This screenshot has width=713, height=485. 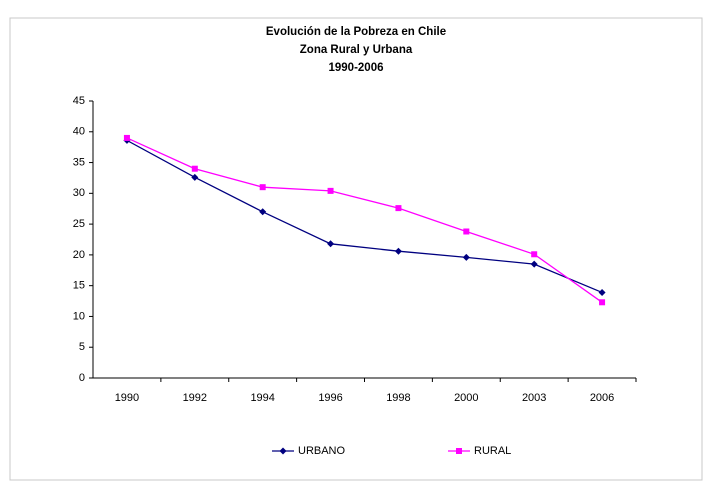 What do you see at coordinates (195, 398) in the screenshot?
I see `x-tick-label: 1992` at bounding box center [195, 398].